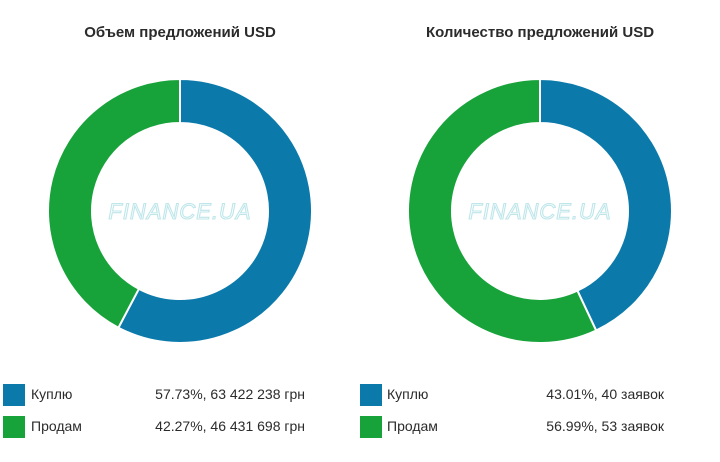 Image resolution: width=720 pixels, height=462 pixels. I want to click on slice-buy, so click(606, 204).